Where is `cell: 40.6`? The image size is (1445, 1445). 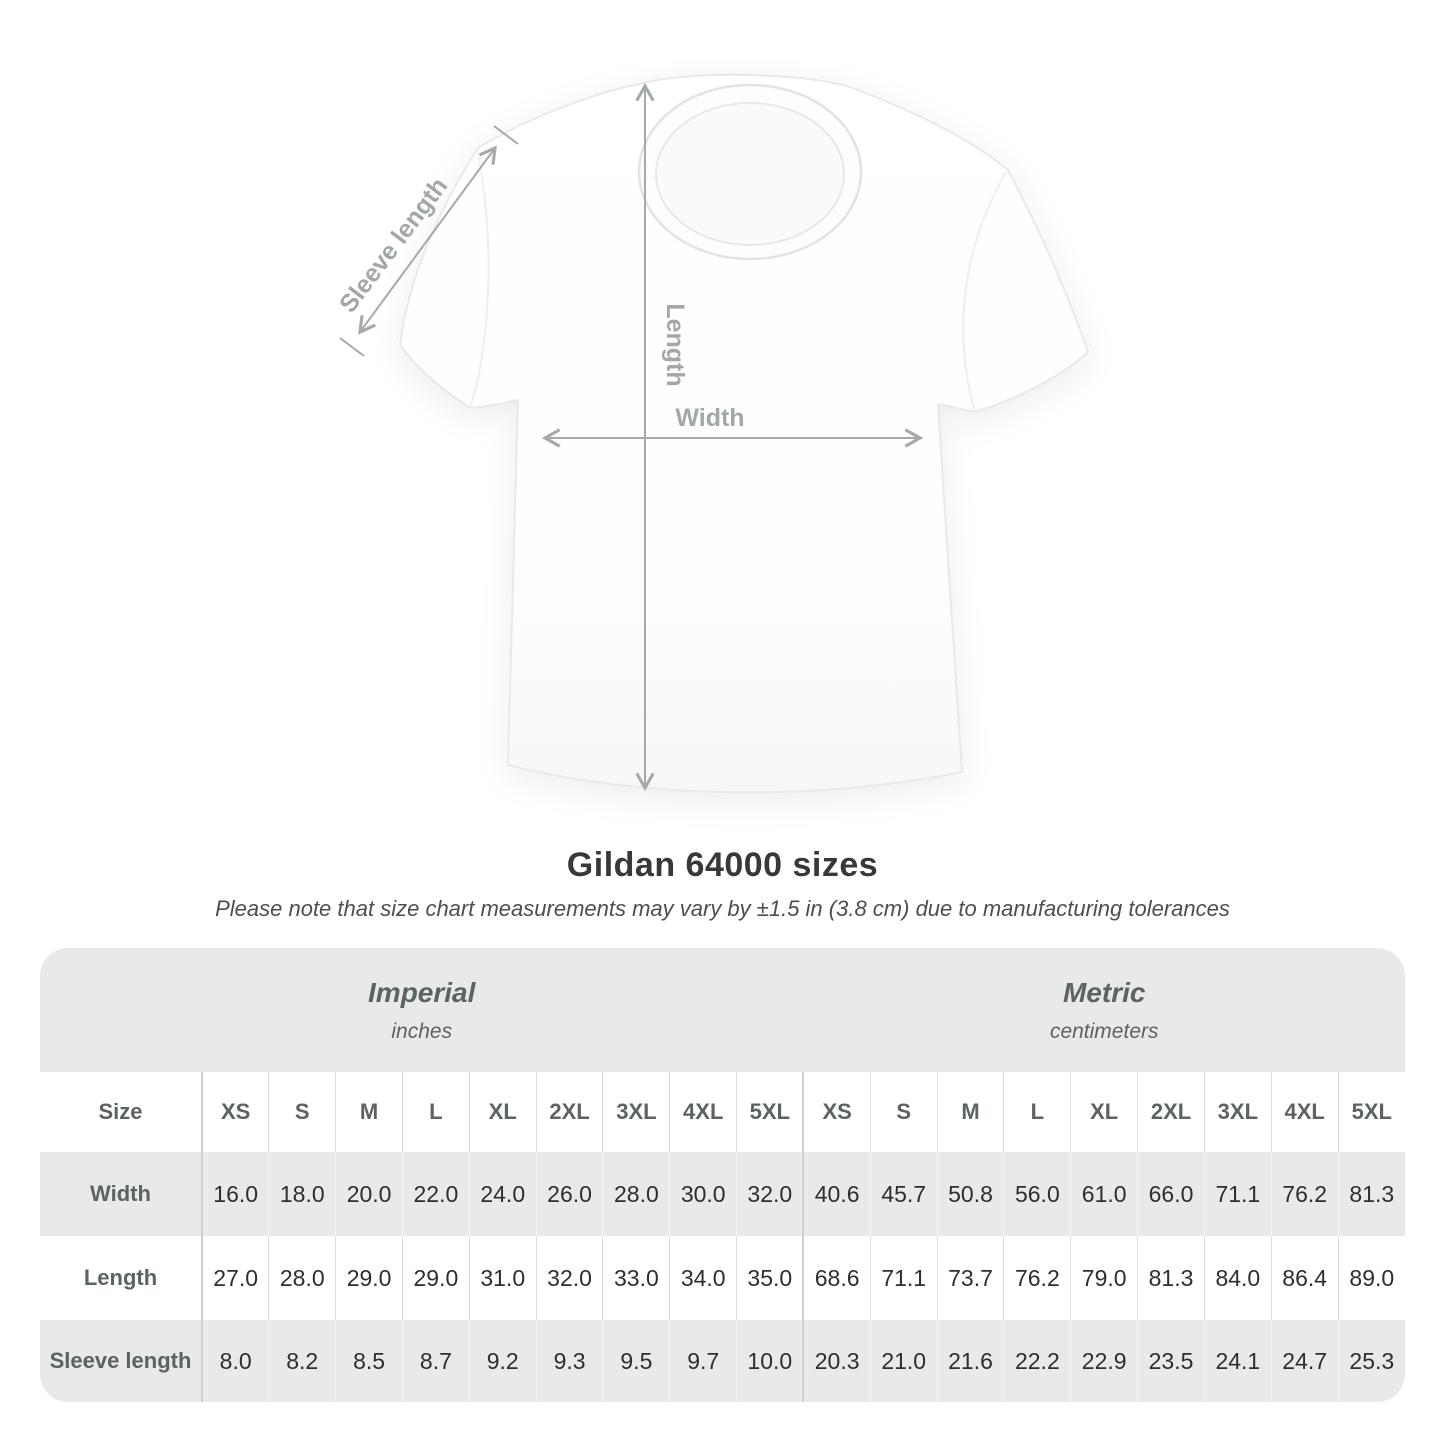
cell: 40.6 is located at coordinates (836, 1194).